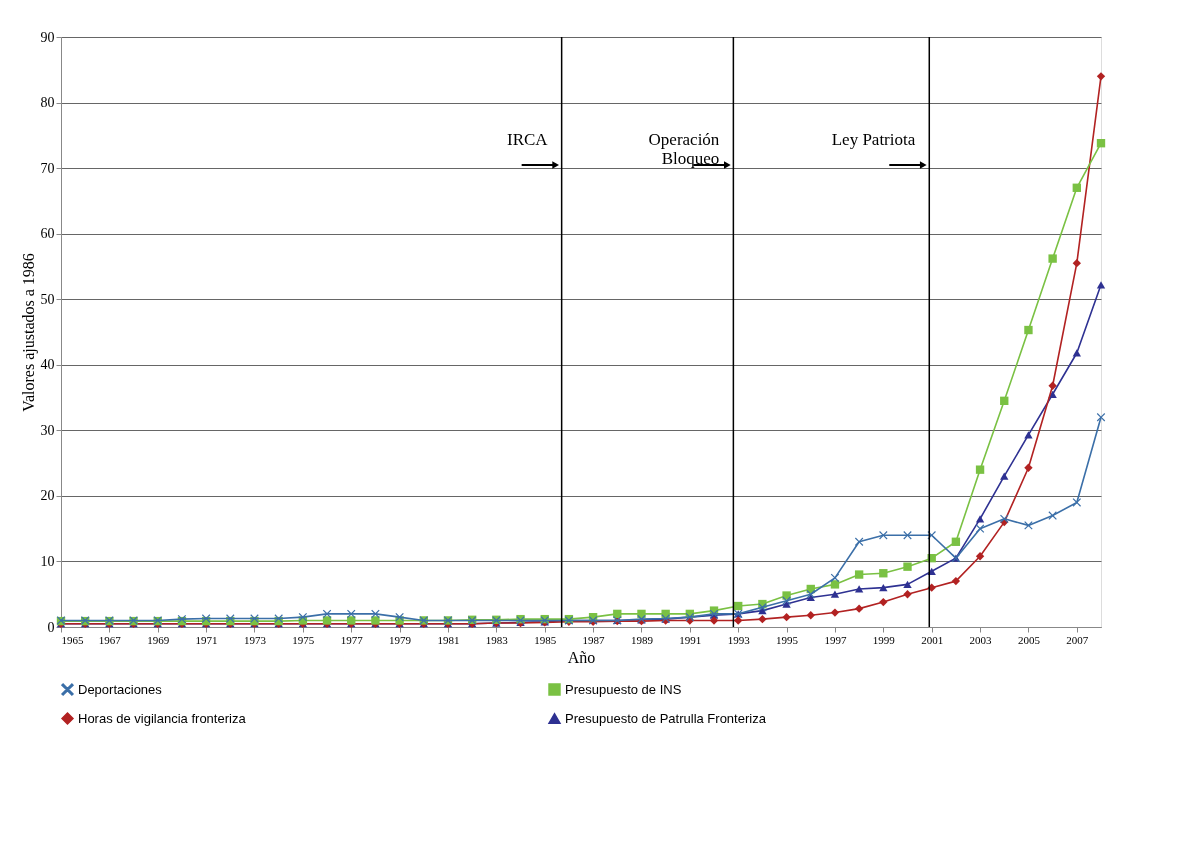  Describe the element at coordinates (47, 299) in the screenshot. I see `y-tick-label: 50` at that location.